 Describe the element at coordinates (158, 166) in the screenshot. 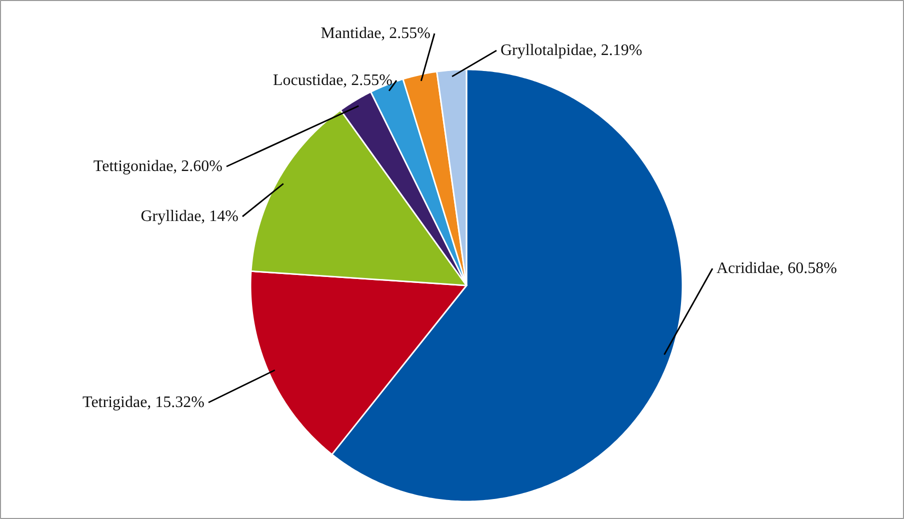

I see `slice-label: Tettigonidae, 2.60%` at that location.